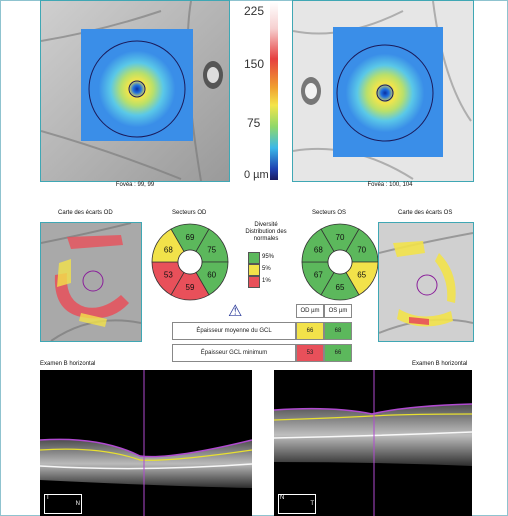  Describe the element at coordinates (297, 504) in the screenshot. I see `right-direction-indicator: N T` at that location.